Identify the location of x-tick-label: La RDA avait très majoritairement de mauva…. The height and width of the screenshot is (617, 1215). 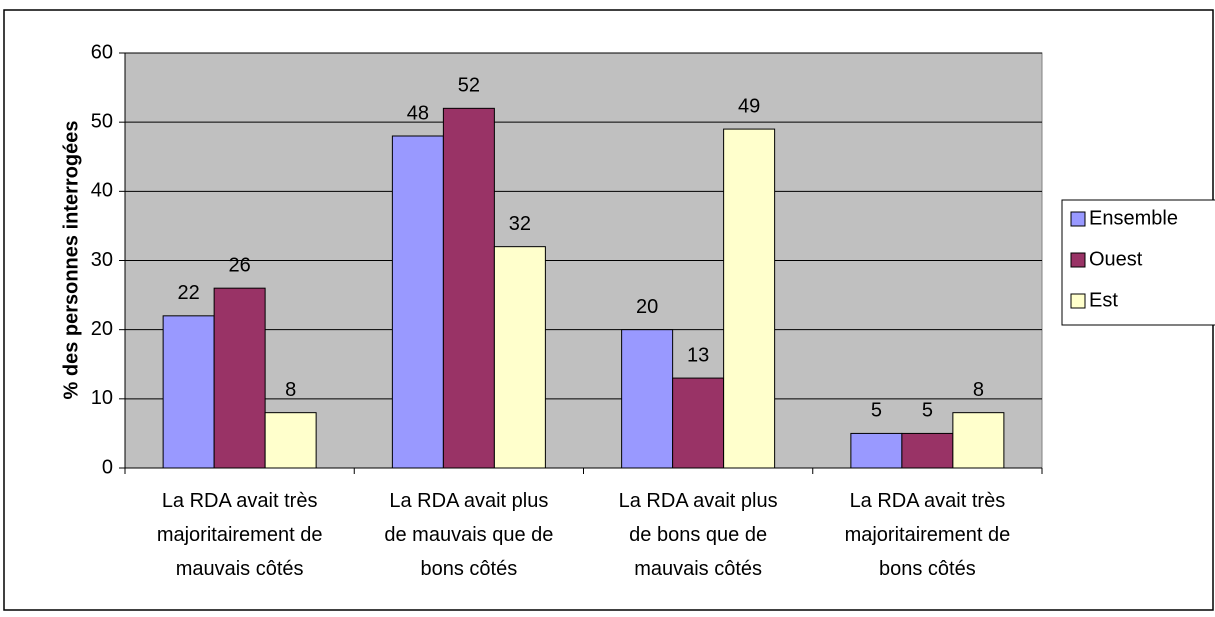
(240, 535).